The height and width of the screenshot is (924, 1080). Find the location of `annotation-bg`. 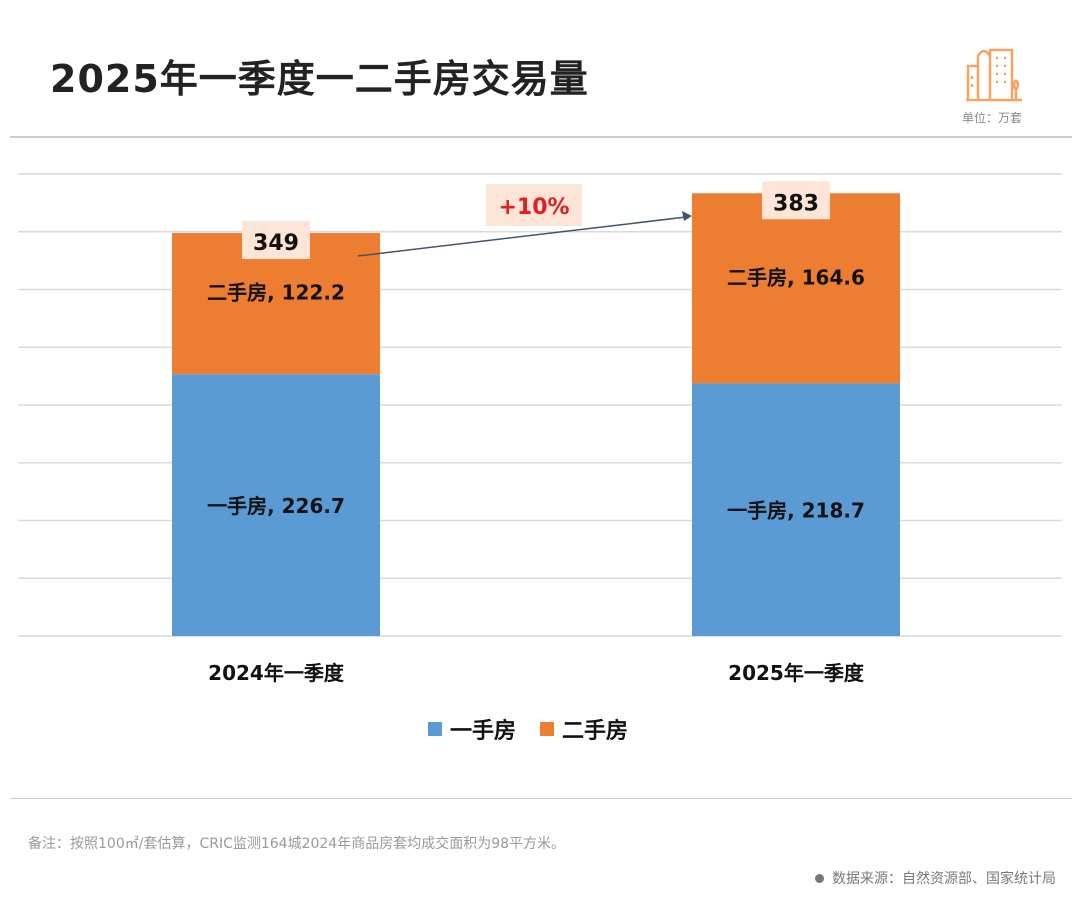

annotation-bg is located at coordinates (534, 205).